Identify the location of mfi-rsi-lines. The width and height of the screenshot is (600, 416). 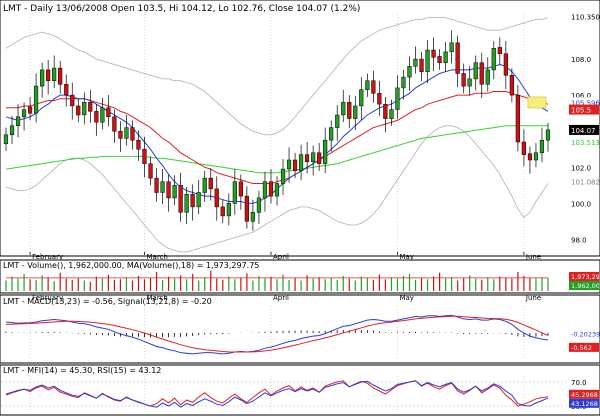
(277, 394).